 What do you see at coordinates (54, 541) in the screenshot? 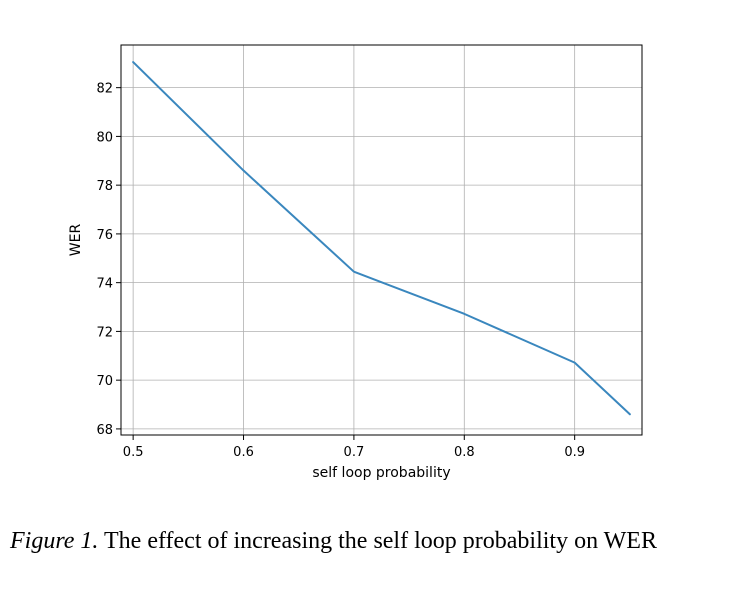
I see `figure-label: Figure 1.` at bounding box center [54, 541].